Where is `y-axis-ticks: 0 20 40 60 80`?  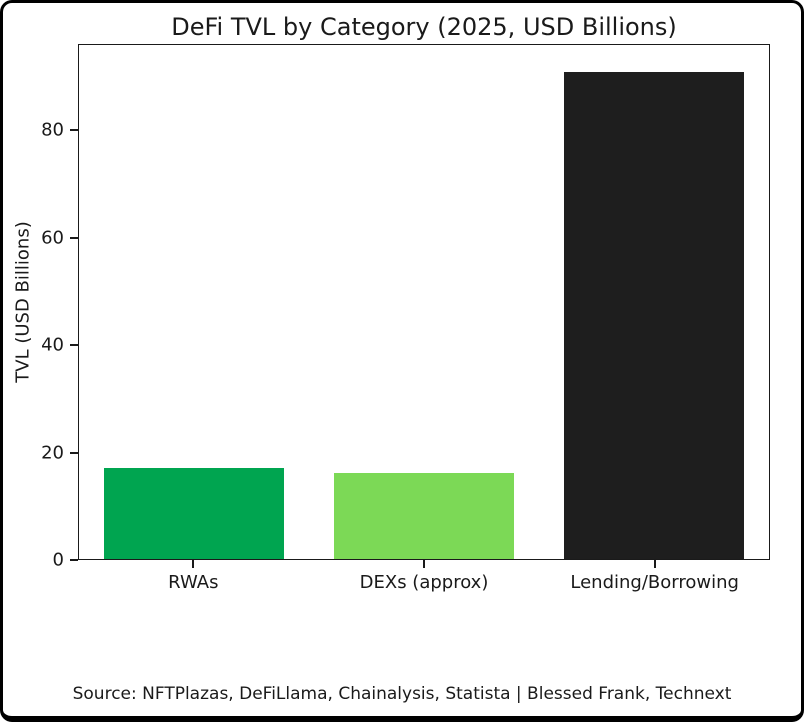
y-axis-ticks: 0 20 40 60 80 is located at coordinates (40, 307).